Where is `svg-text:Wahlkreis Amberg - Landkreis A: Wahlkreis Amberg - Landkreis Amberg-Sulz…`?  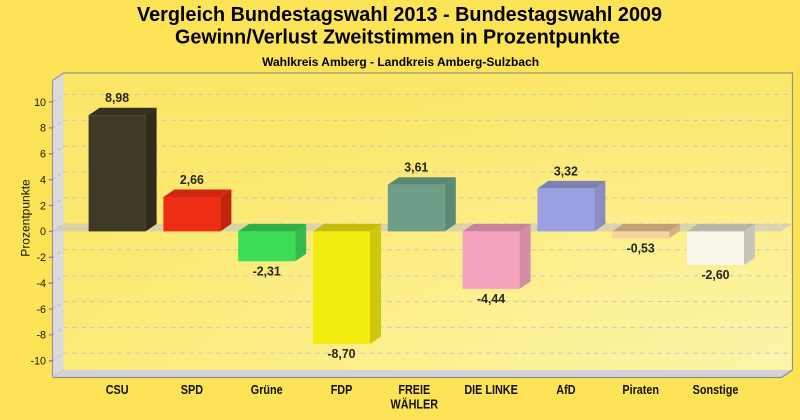 svg-text:Wahlkreis Amberg - Landkreis A: Wahlkreis Amberg - Landkreis Amberg-Sulz… is located at coordinates (400, 62).